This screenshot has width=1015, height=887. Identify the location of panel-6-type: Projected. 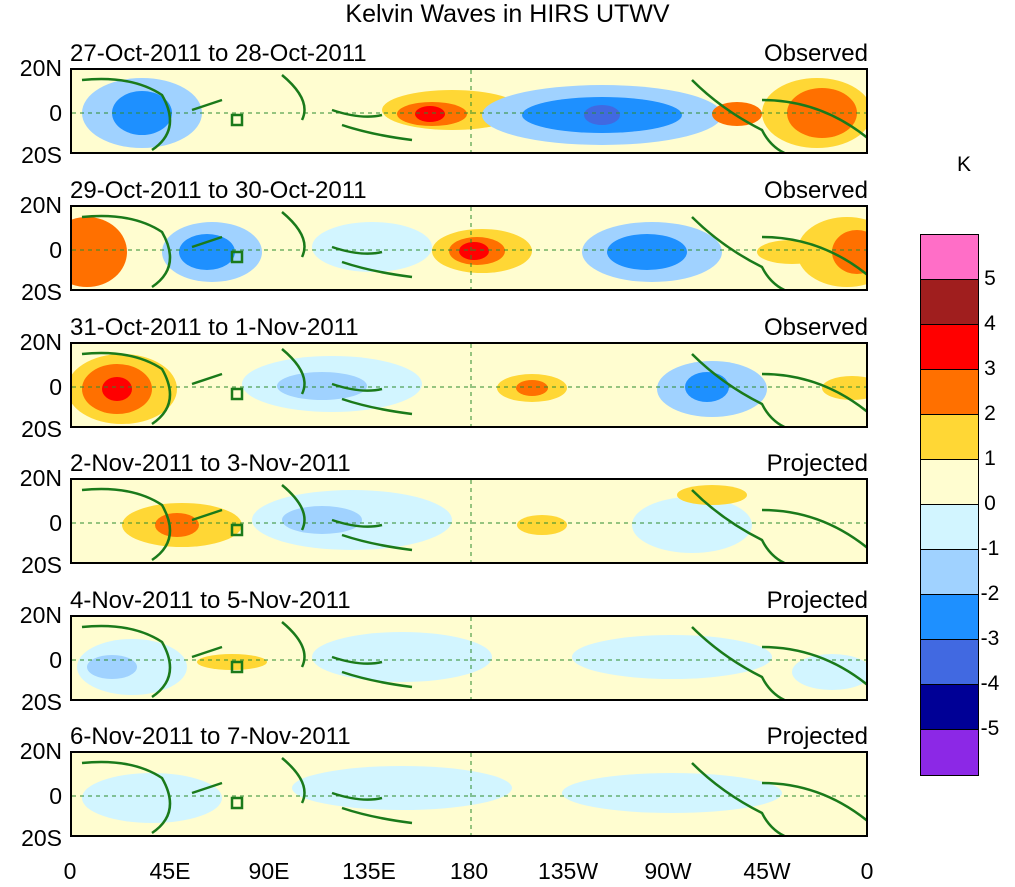
(817, 736).